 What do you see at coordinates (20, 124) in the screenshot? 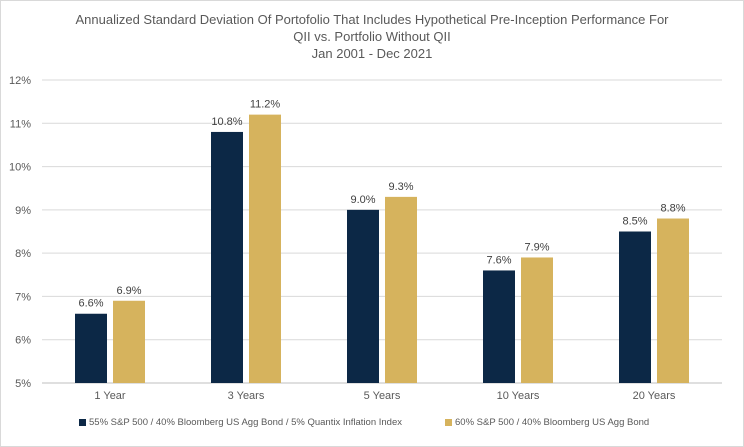
I see `y-tick-label: 11%` at bounding box center [20, 124].